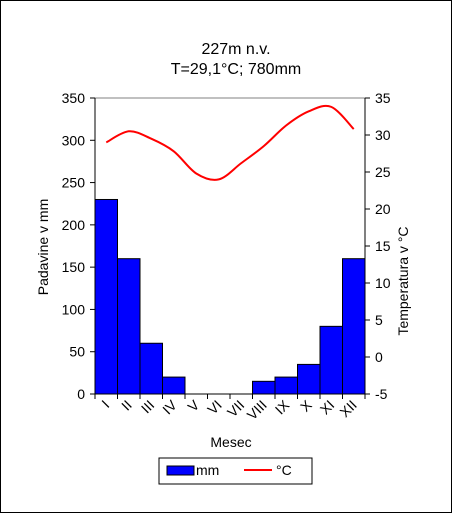 The image size is (452, 513). I want to click on right-tick-label: 25, so click(383, 172).